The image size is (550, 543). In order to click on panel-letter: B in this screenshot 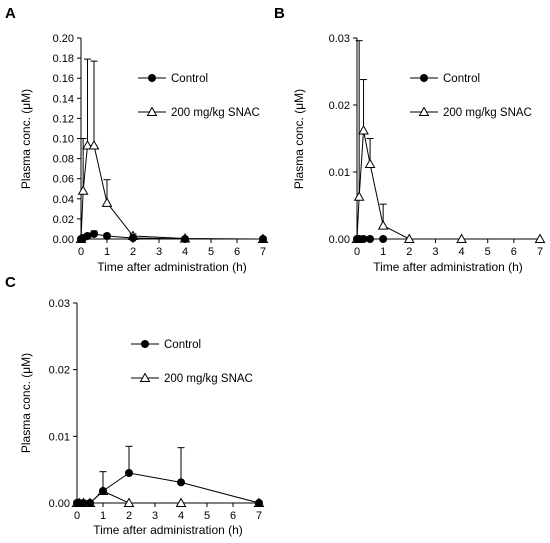, I will do `click(279, 13)`.